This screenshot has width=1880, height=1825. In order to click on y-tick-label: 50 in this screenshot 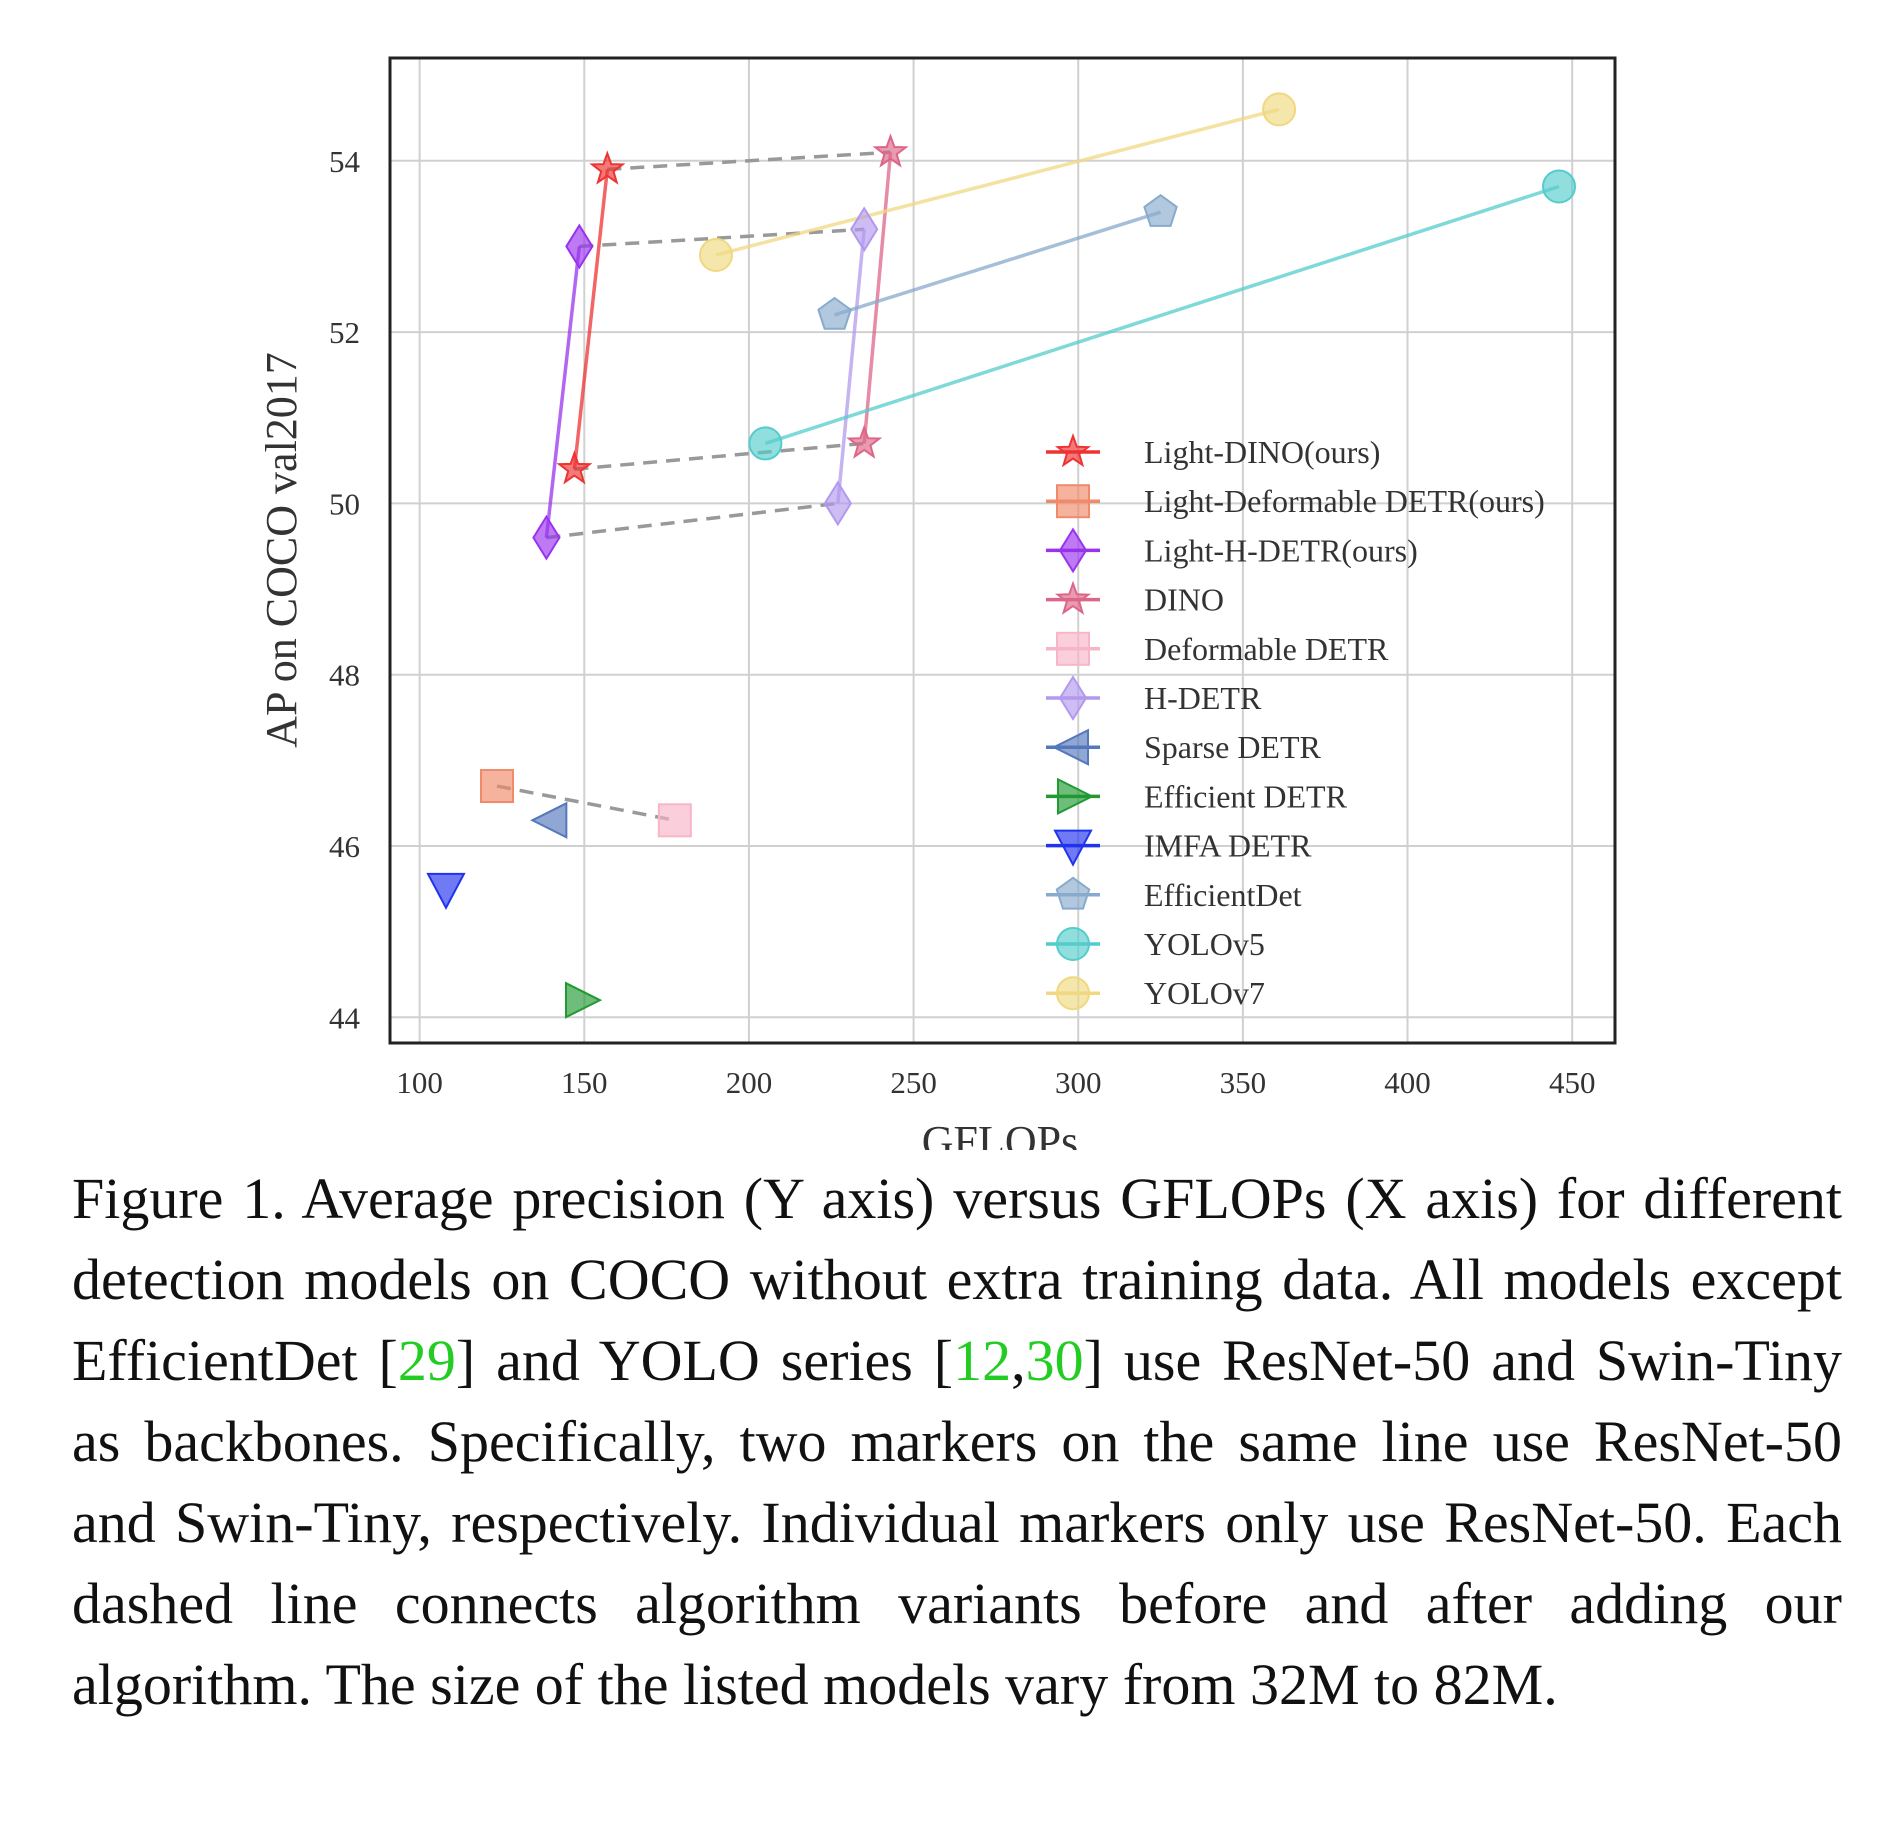, I will do `click(344, 503)`.